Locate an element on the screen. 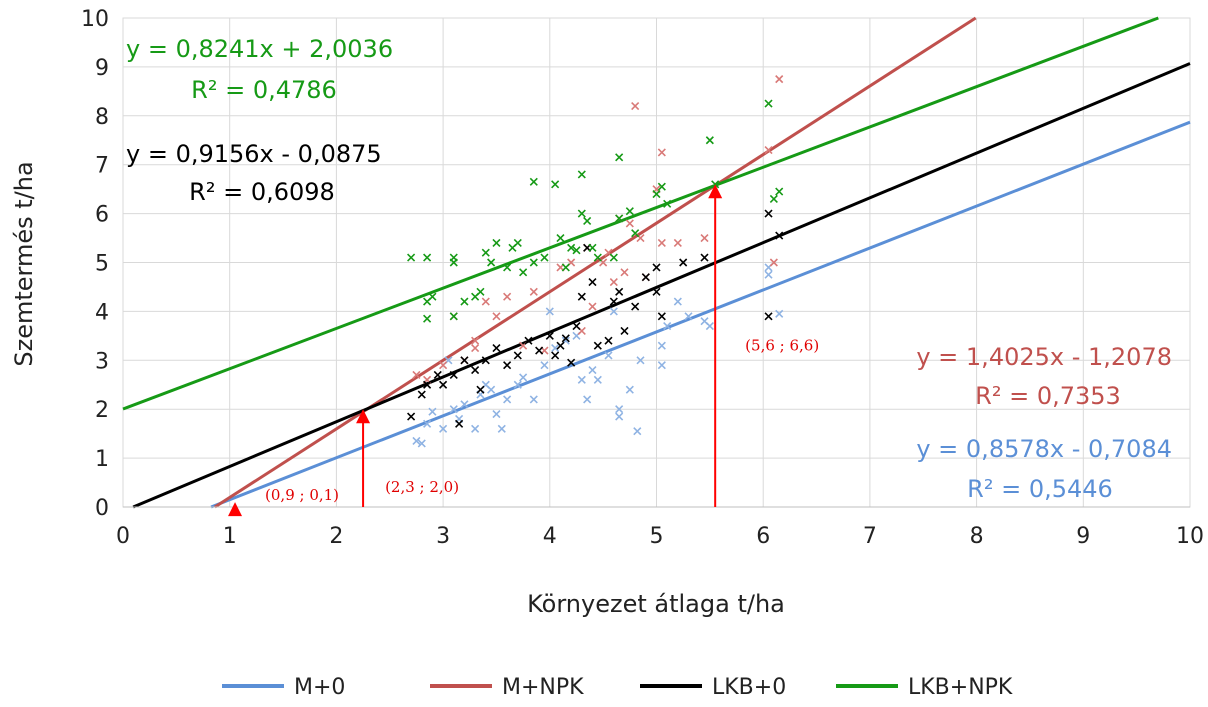 The image size is (1208, 707). legend: M+0 M+NPK LKB+0 LKB+NPK is located at coordinates (617, 687).